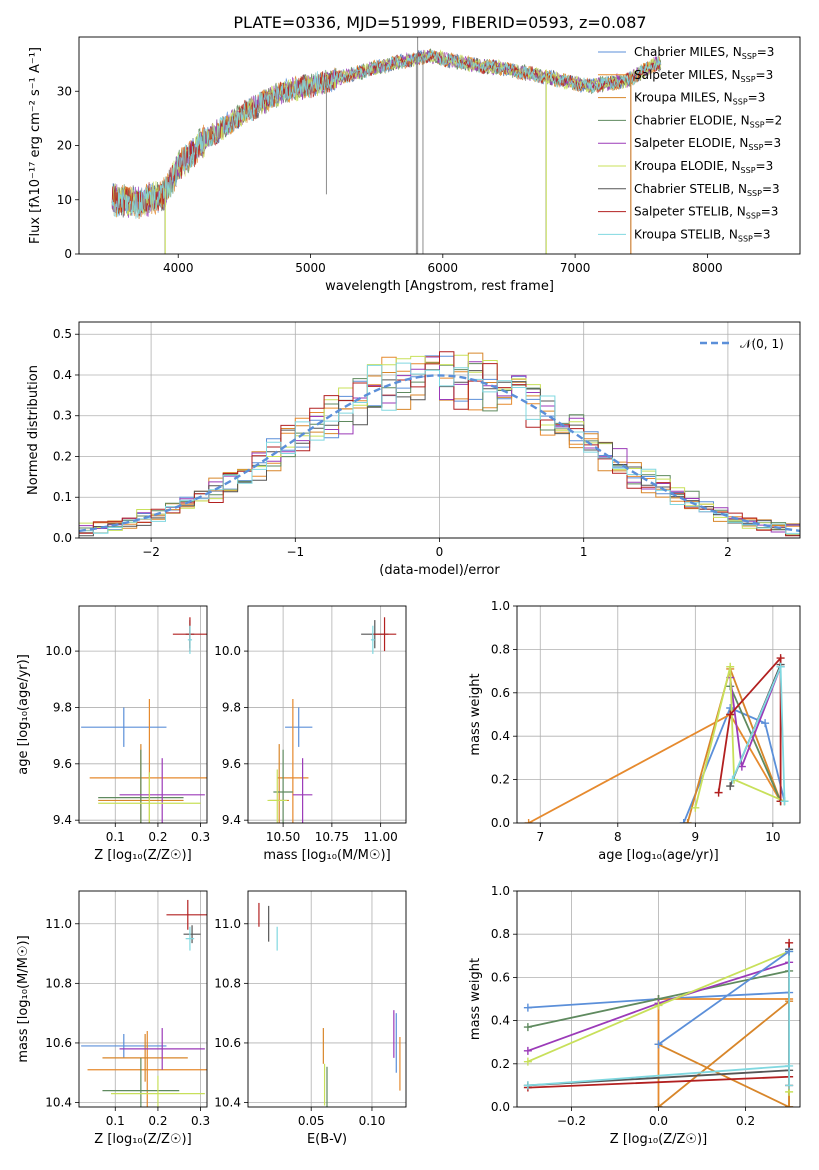  What do you see at coordinates (703, 167) in the screenshot?
I see `legend-label: Kroupa ELODIE, NSSP=3` at bounding box center [703, 167].